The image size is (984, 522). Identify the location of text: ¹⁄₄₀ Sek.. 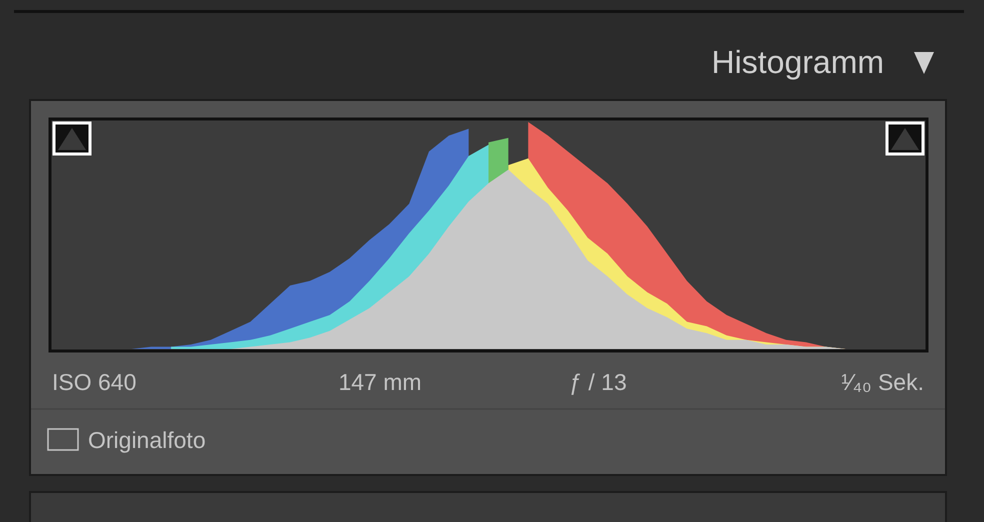
(882, 382).